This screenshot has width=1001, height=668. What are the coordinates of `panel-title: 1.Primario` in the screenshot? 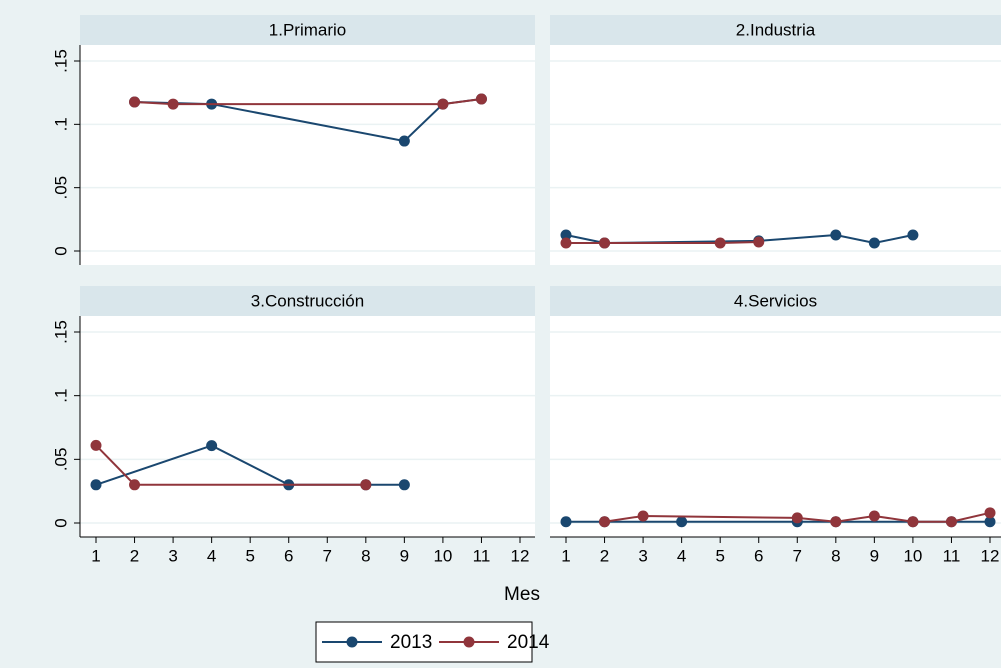 It's located at (307, 29).